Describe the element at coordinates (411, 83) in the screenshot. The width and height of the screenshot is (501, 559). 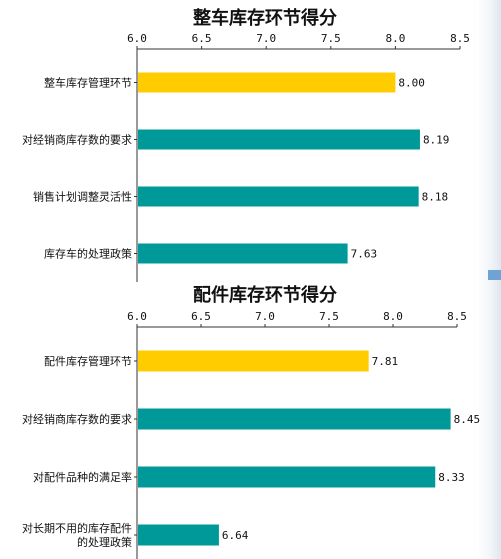
I see `data-label: 8.00` at that location.